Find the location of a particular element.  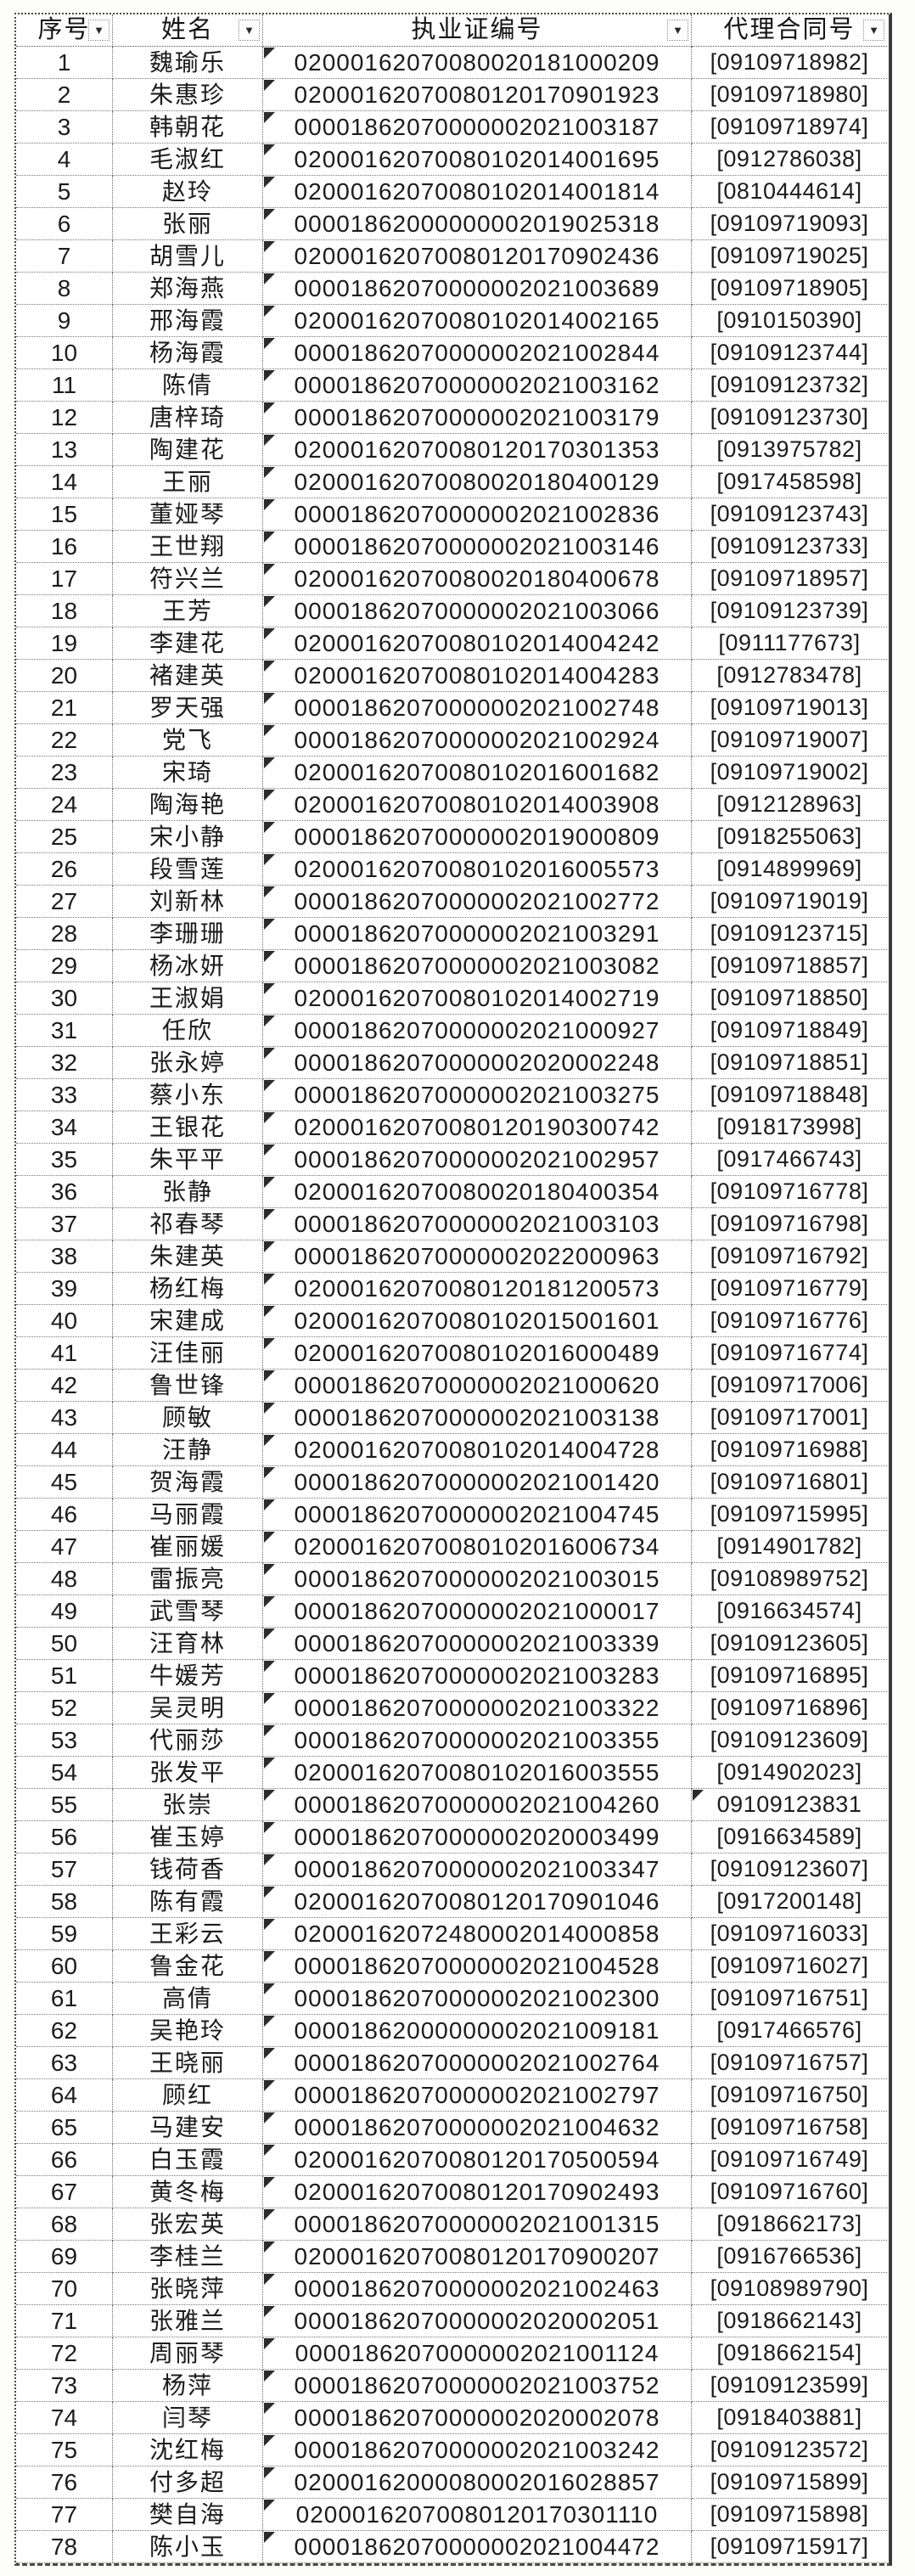

name-cell: 王银花 is located at coordinates (188, 1127).